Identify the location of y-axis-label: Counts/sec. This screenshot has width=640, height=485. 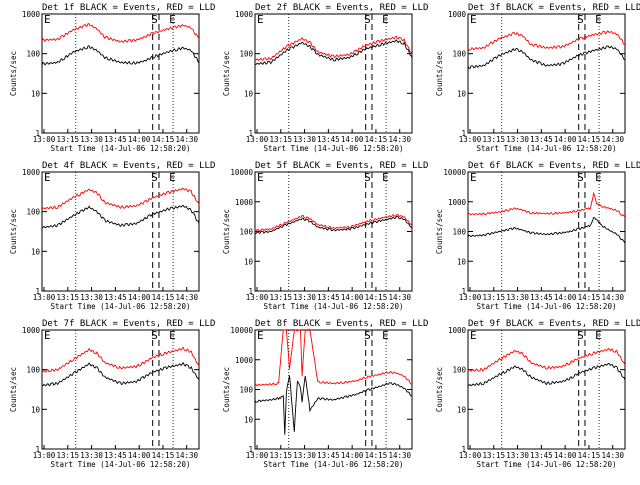
(439, 73).